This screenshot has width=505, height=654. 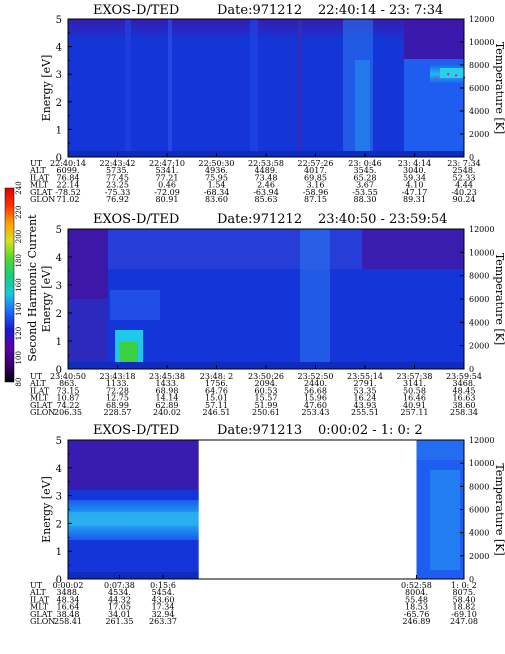 What do you see at coordinates (266, 383) in the screenshot?
I see `ephemeris-cell: 2094.` at bounding box center [266, 383].